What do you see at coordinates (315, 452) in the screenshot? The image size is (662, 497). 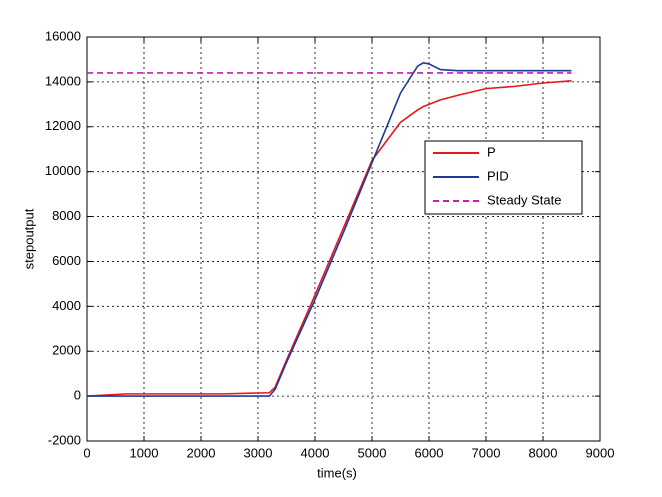 I see `x-tick-label: 4000` at bounding box center [315, 452].